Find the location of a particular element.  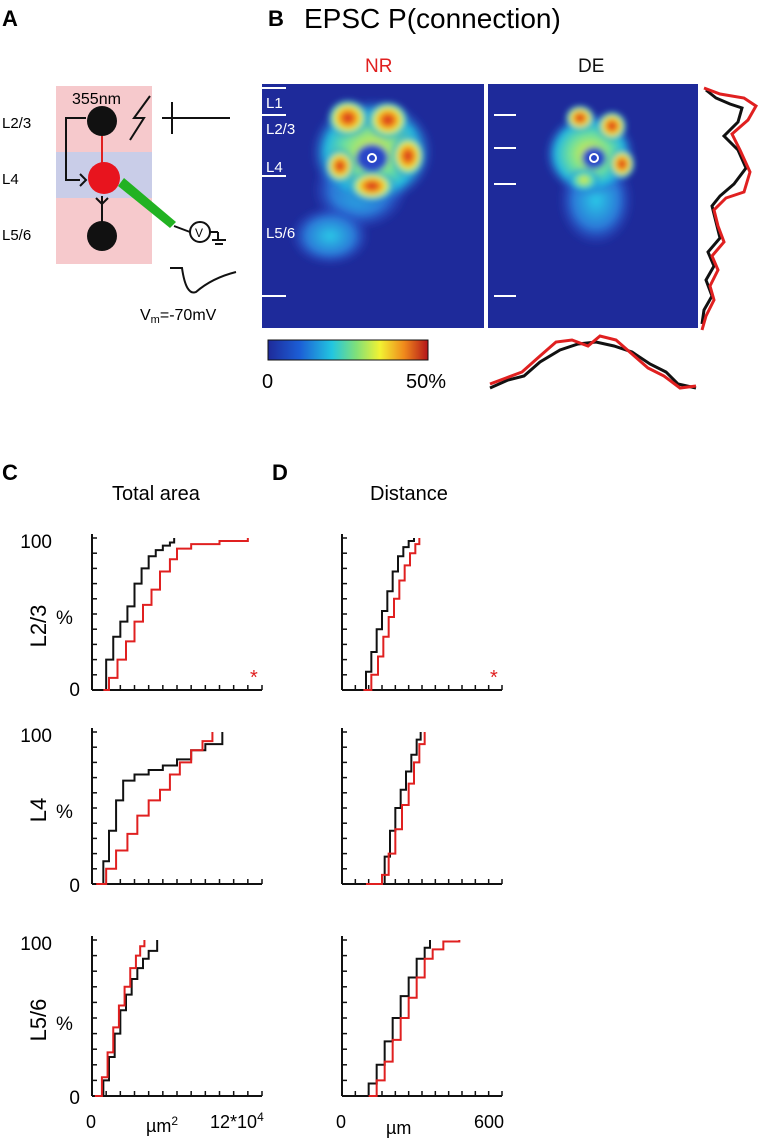

c-x-tick-max: 12*104 is located at coordinates (237, 1121).